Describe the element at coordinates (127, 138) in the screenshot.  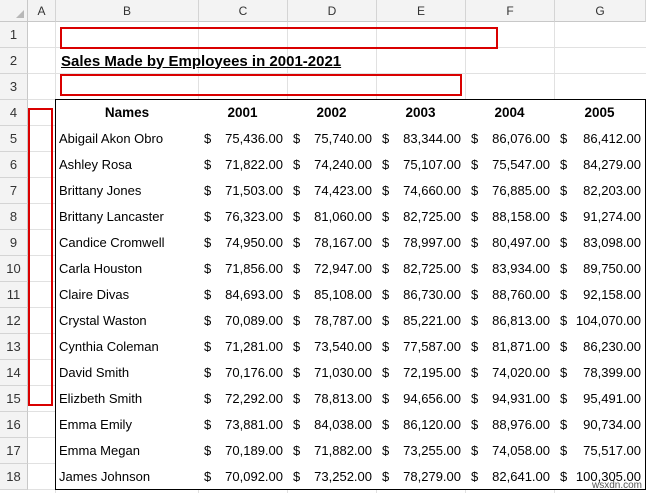
I see `employee-name-cell: Abigail Akon Obro` at that location.